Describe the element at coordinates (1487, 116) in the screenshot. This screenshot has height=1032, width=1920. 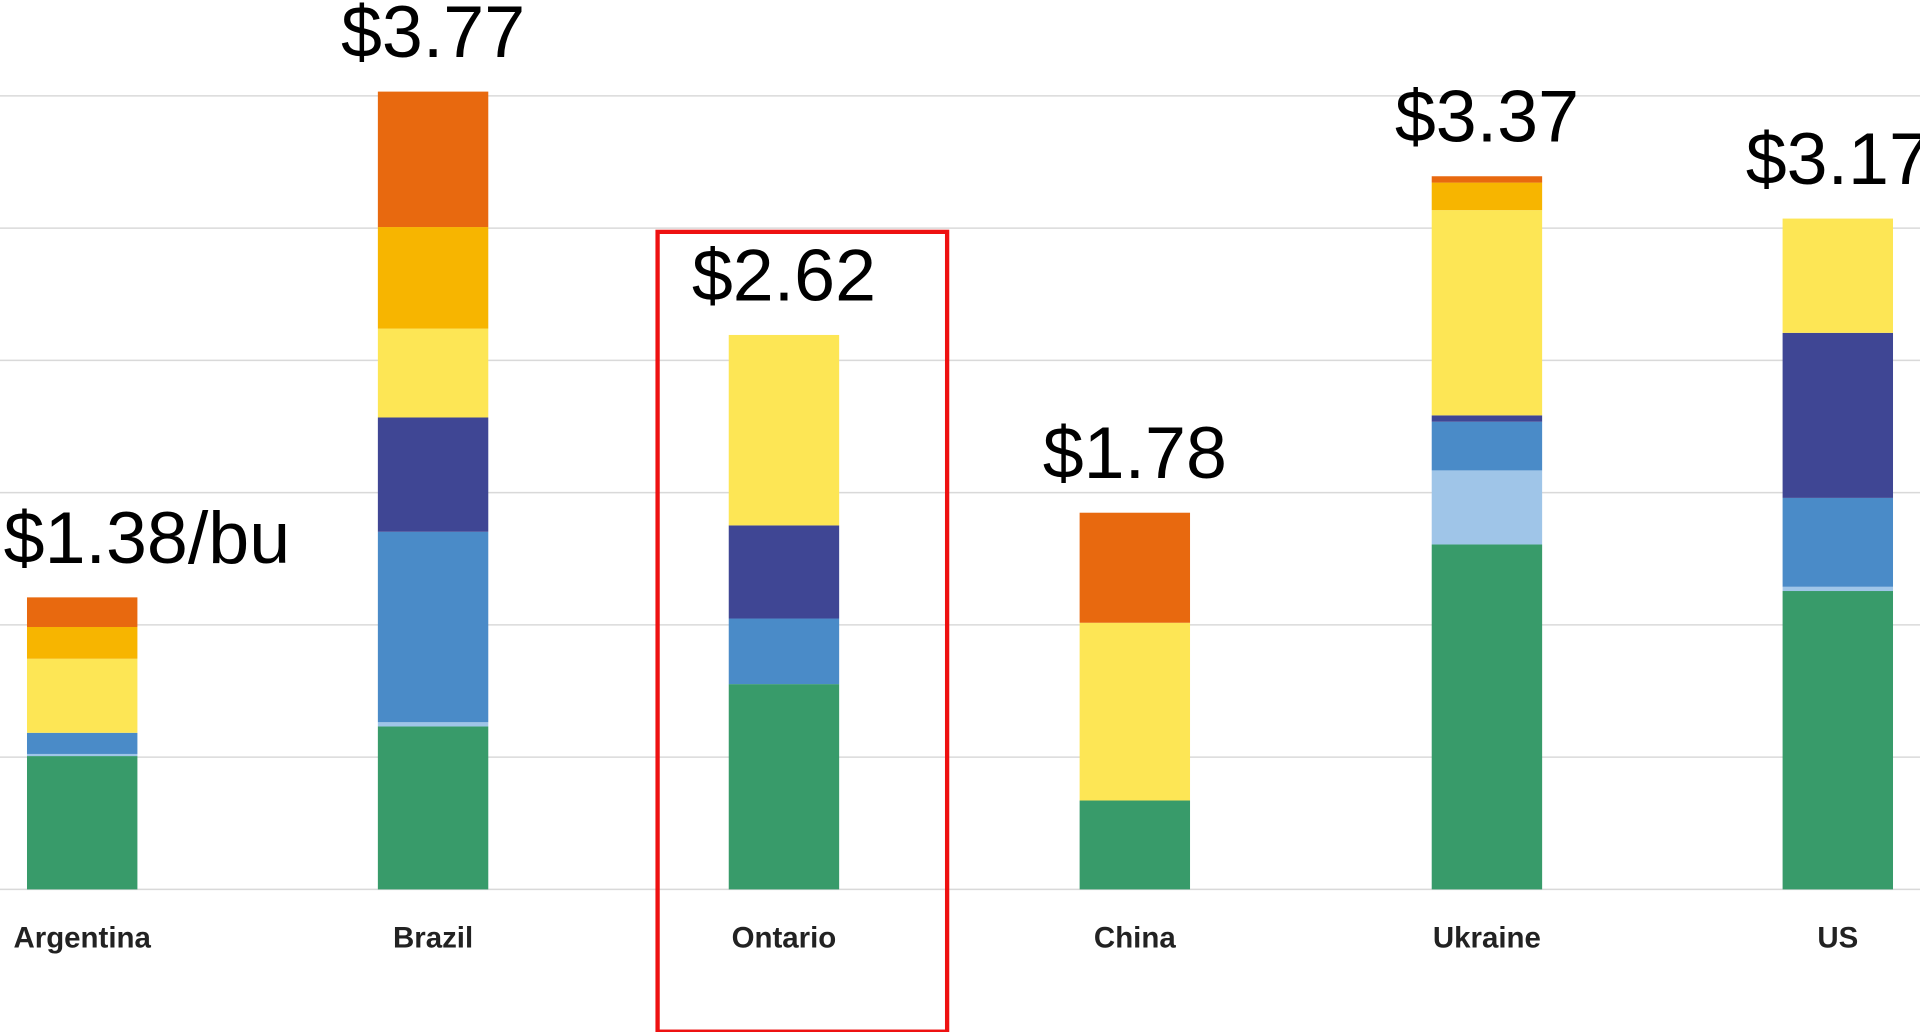
I see `total-label: $3.37` at that location.